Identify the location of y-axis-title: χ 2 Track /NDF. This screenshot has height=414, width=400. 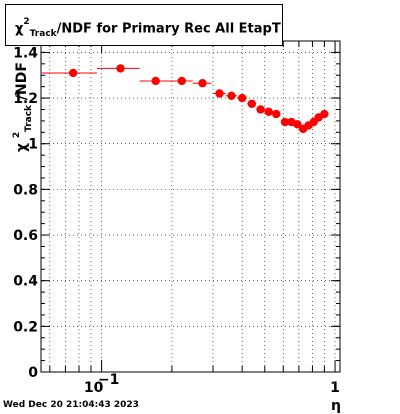
(21, 107).